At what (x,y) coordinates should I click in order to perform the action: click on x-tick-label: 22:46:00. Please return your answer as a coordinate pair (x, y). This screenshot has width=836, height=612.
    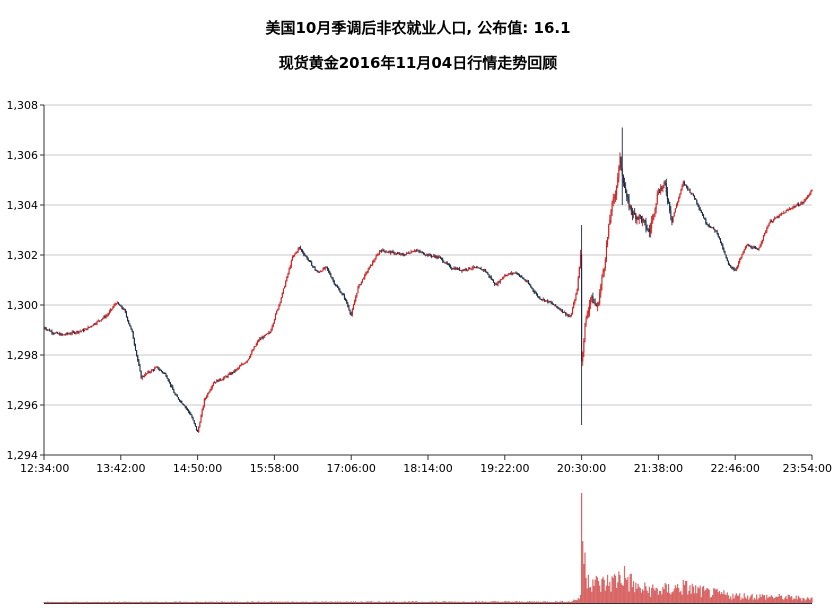
    Looking at the image, I should click on (734, 468).